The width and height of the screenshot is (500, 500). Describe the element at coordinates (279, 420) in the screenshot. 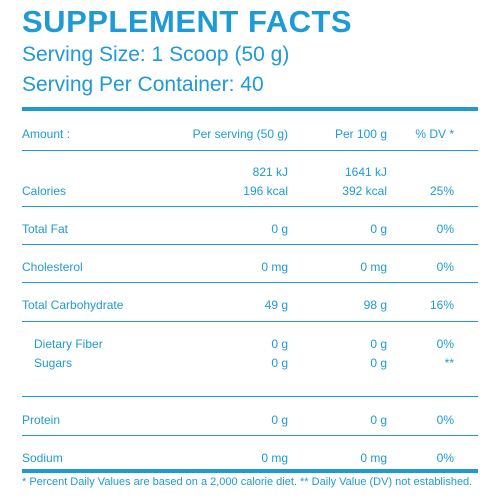

I see `protein-per-serving: 0 g` at that location.